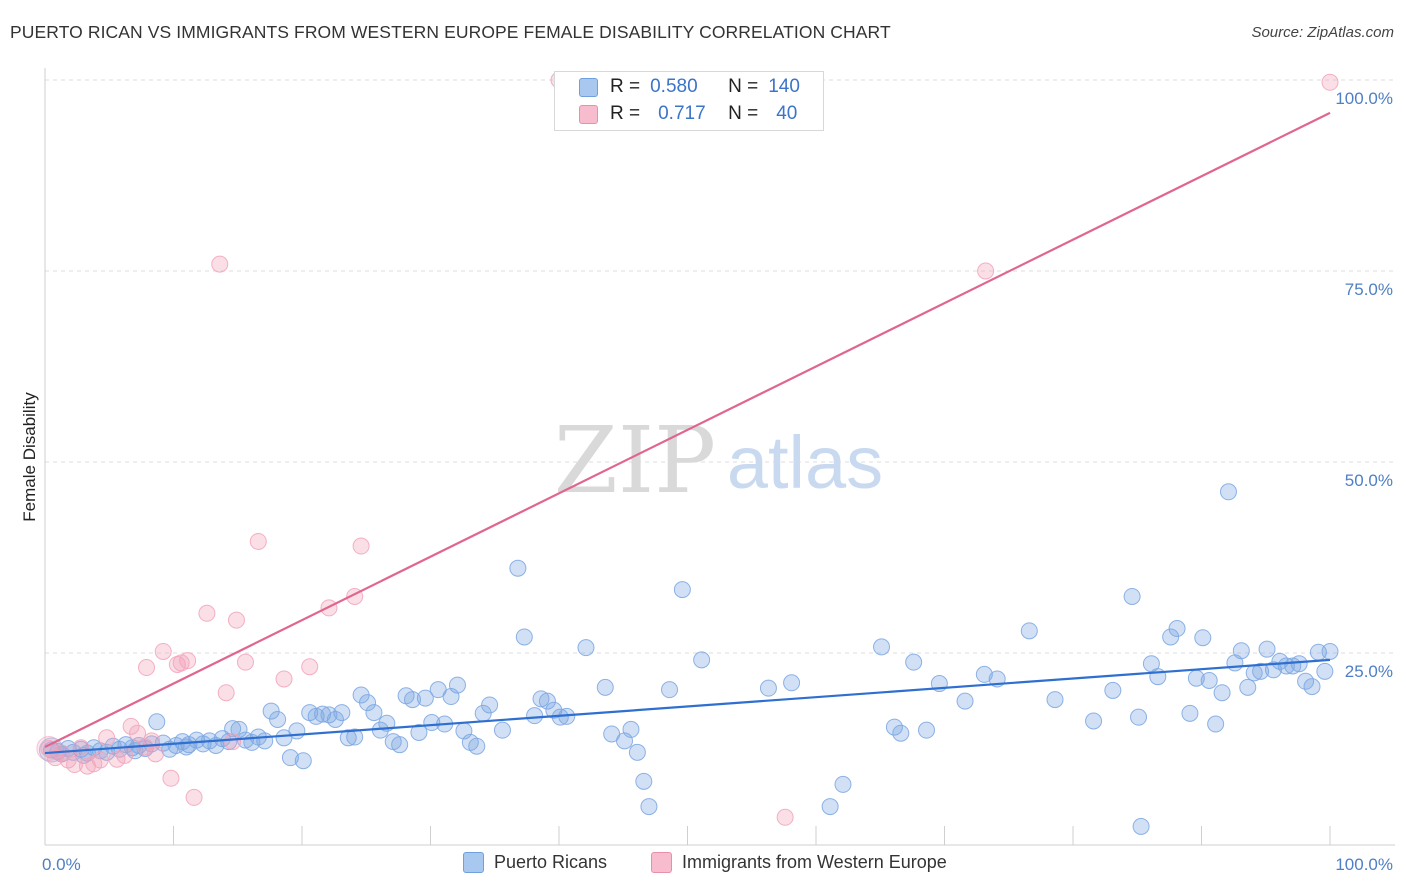 The height and width of the screenshot is (892, 1406). Describe the element at coordinates (29, 457) in the screenshot. I see `y-axis-label: Female Disability` at that location.